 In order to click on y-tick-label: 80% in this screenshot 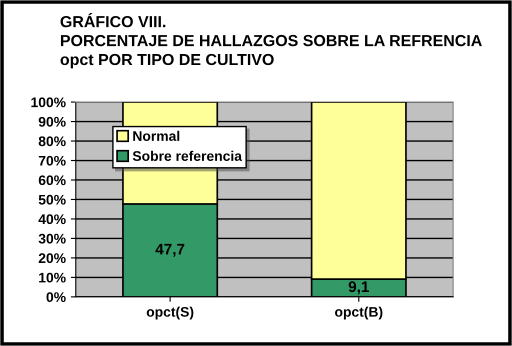, I will do `click(52, 141)`.